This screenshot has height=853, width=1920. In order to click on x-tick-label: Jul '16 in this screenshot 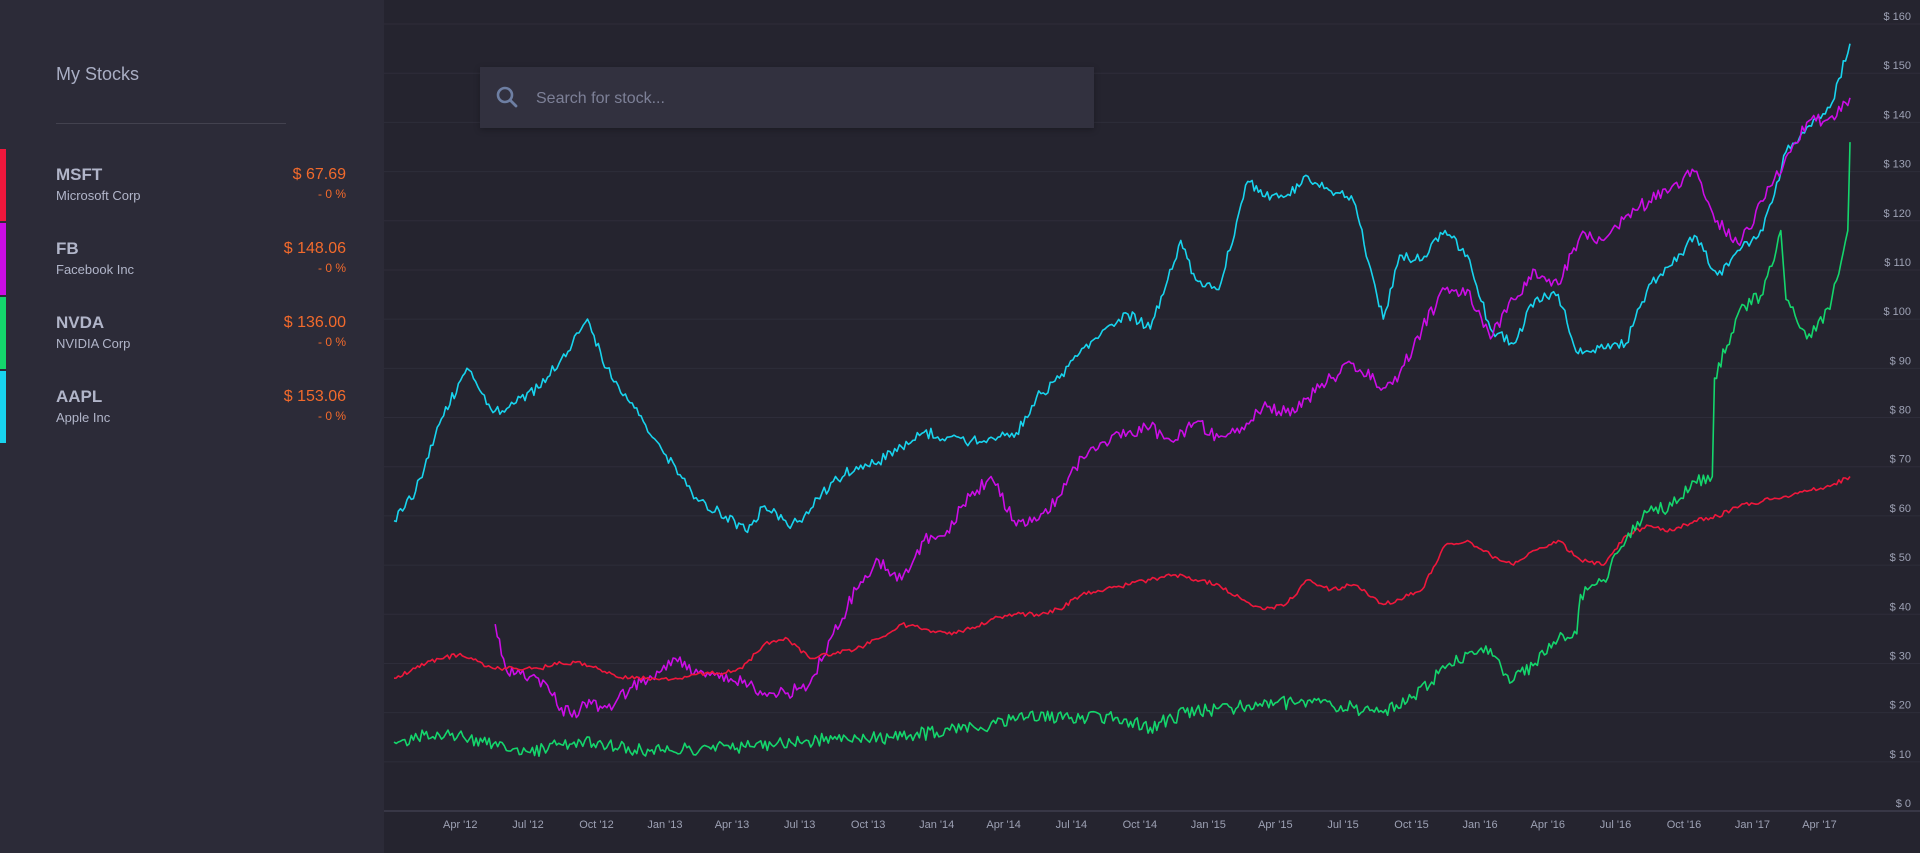, I will do `click(1615, 825)`.